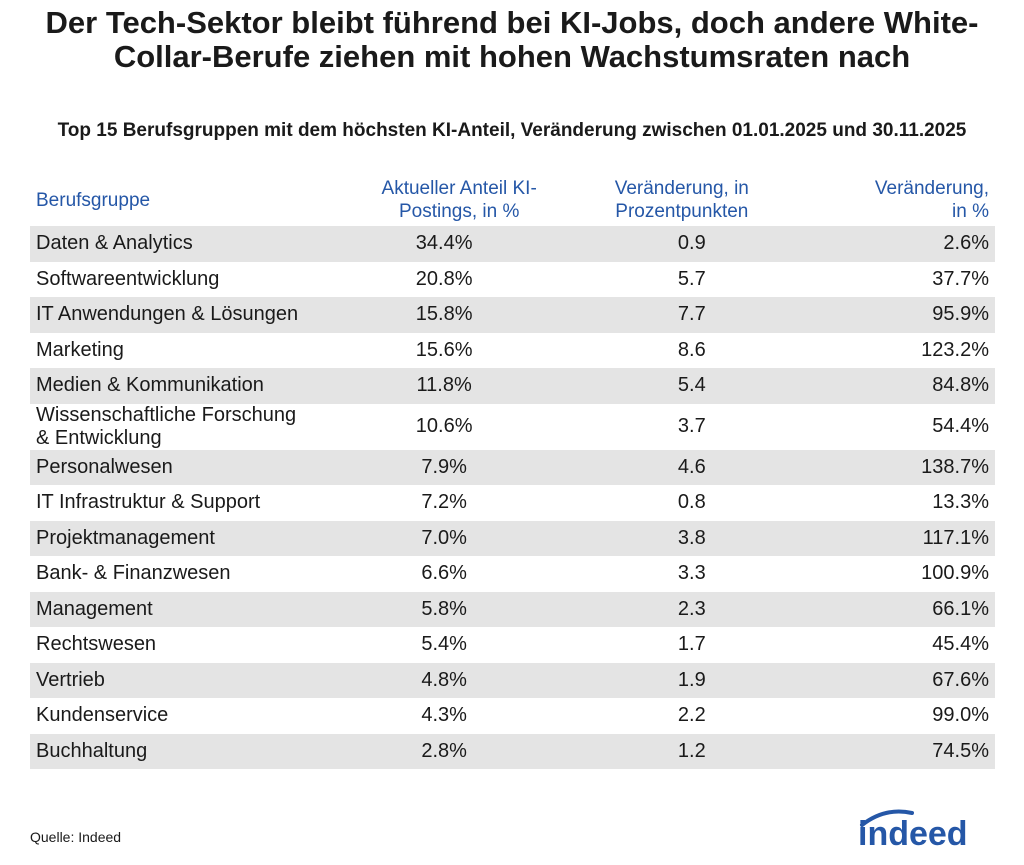 The image size is (1024, 865). I want to click on table-cell: 7.7, so click(674, 315).